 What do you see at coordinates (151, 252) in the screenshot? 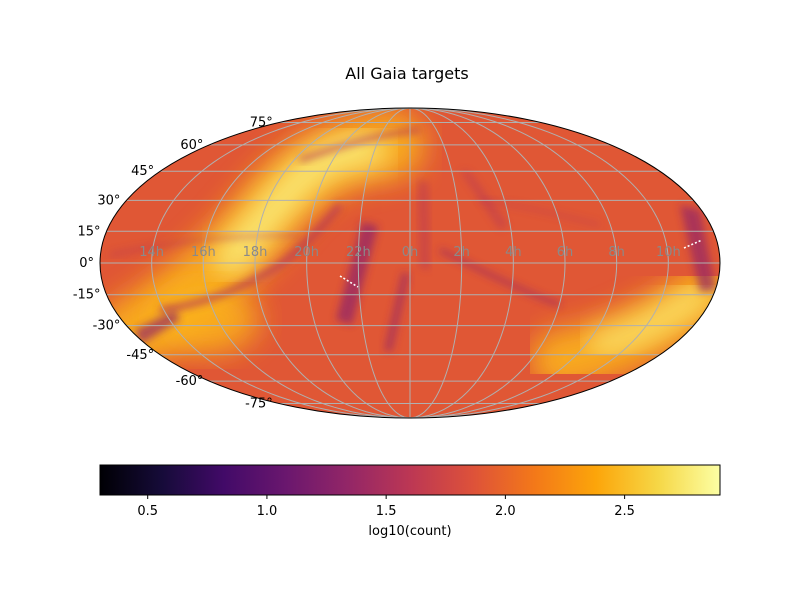
I see `ra-tick-label: 14h` at bounding box center [151, 252].